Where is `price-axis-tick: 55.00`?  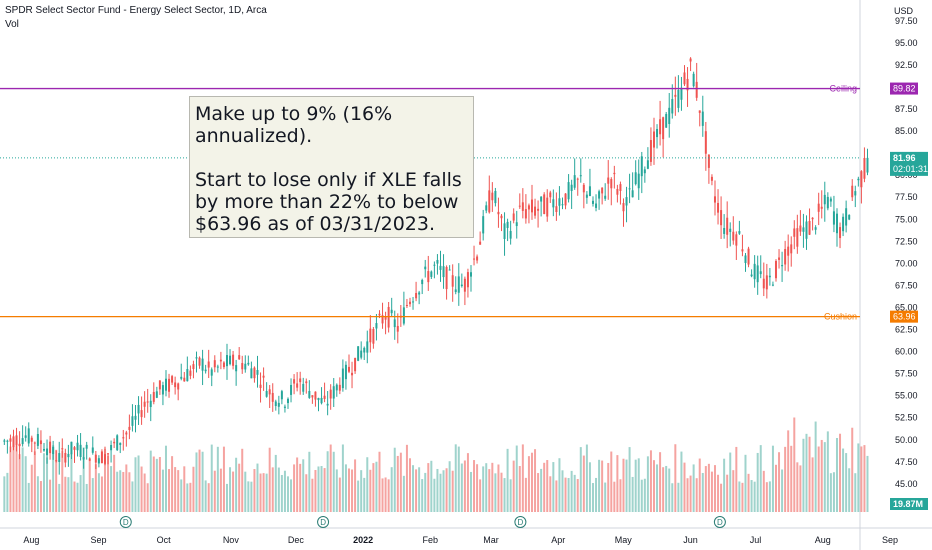 price-axis-tick: 55.00 is located at coordinates (906, 396).